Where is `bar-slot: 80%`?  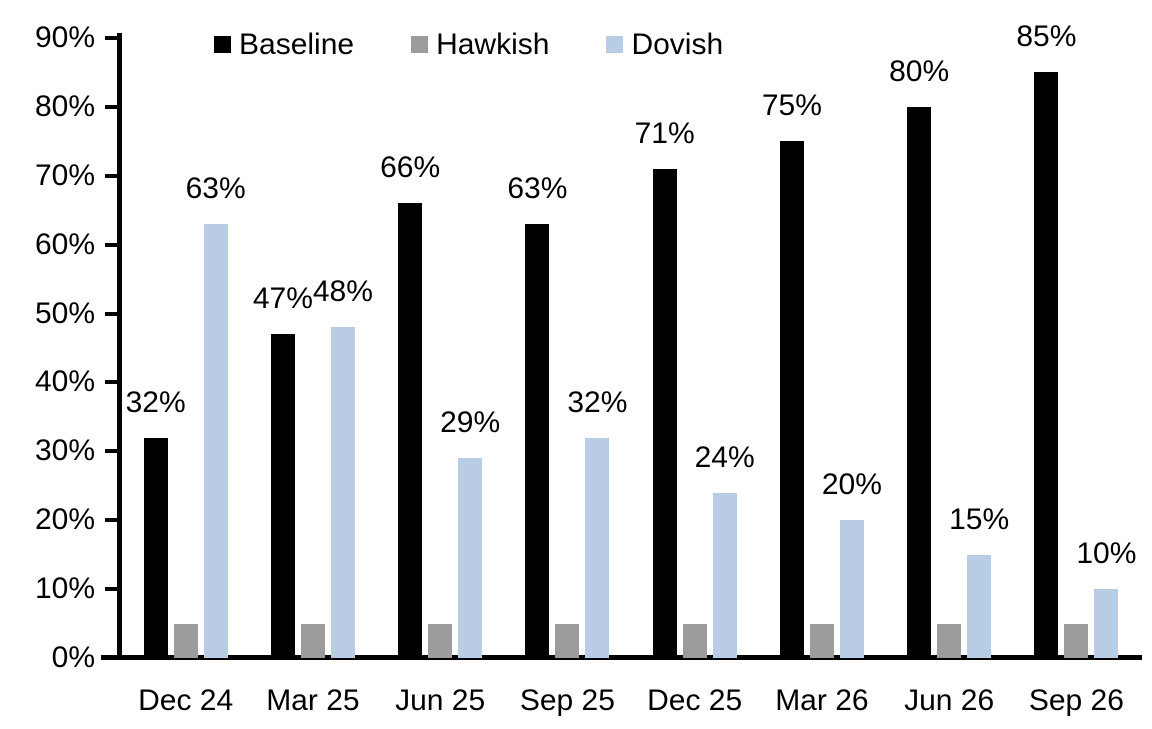
bar-slot: 80% is located at coordinates (919, 348).